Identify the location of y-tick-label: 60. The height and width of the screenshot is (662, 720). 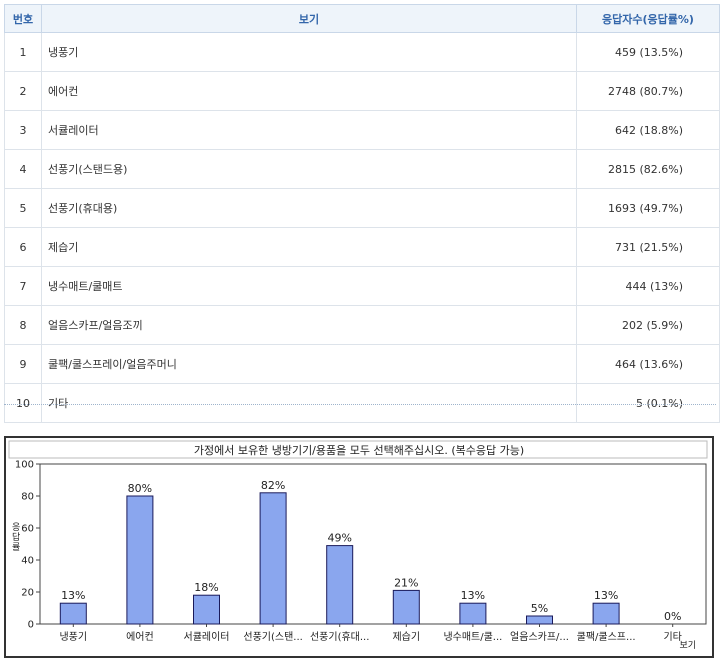
(27, 529).